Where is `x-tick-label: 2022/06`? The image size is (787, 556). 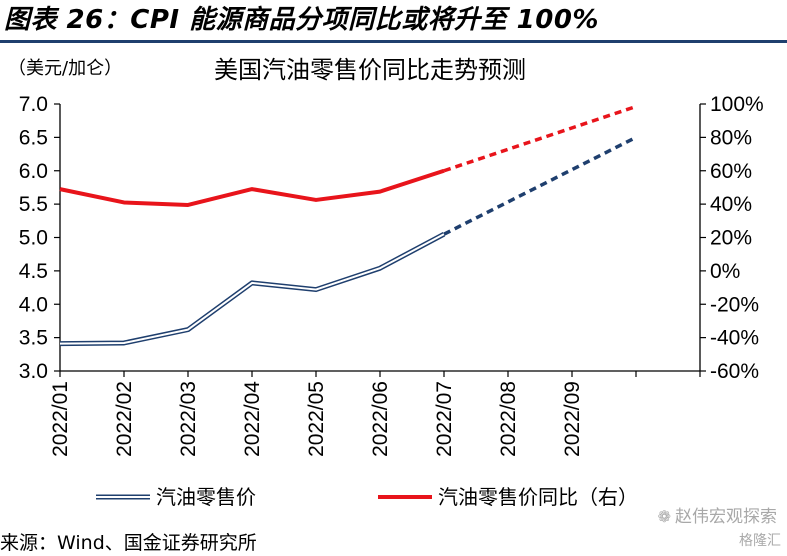
x-tick-label: 2022/06 is located at coordinates (380, 419).